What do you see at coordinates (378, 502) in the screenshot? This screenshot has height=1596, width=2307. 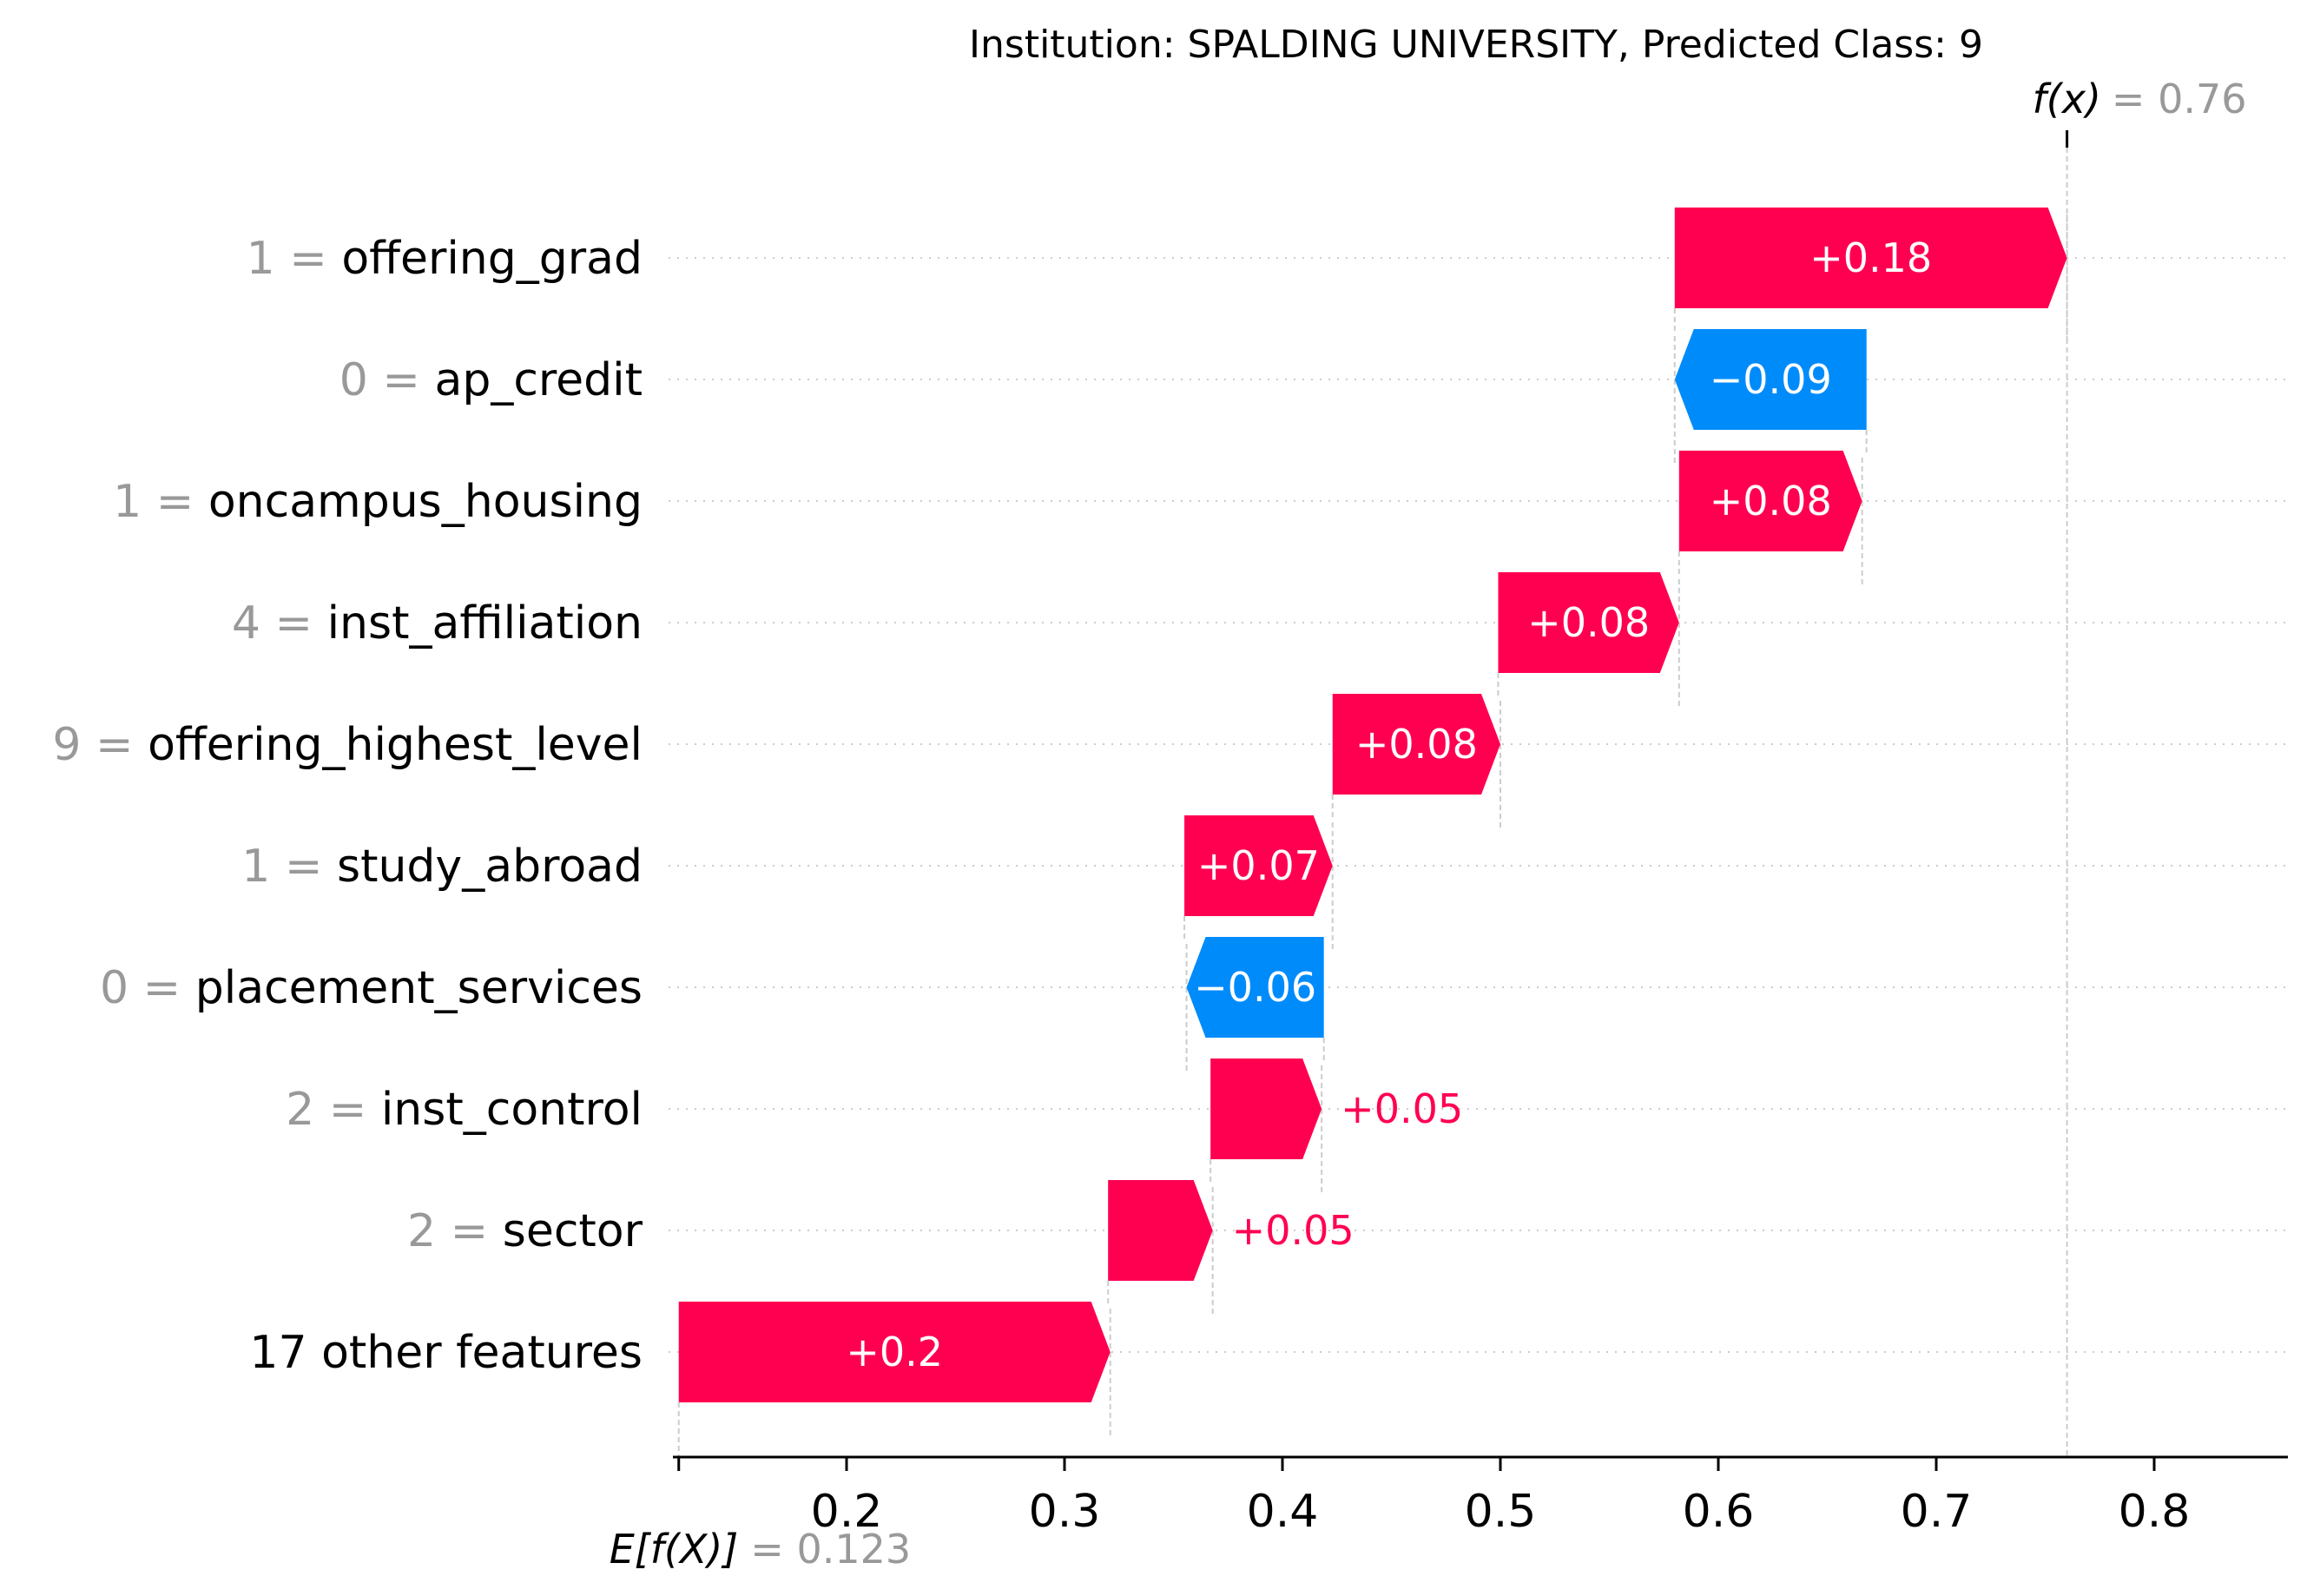 I see `feature-label: 1 = oncampus_housing` at bounding box center [378, 502].